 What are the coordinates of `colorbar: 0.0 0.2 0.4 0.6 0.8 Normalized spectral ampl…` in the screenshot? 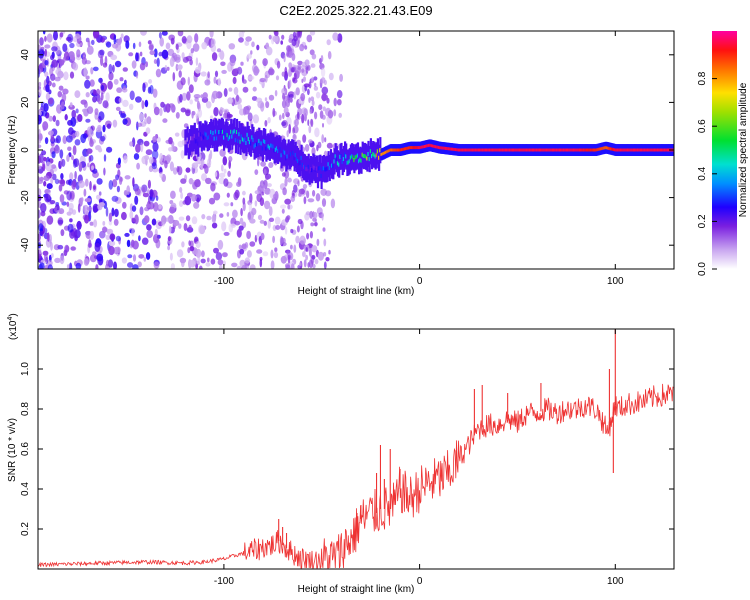 It's located at (723, 153).